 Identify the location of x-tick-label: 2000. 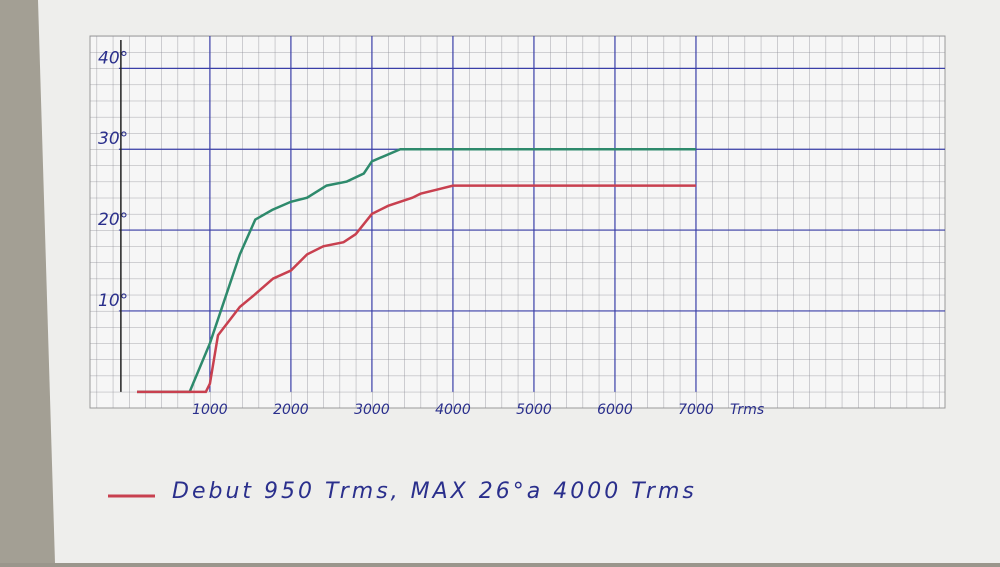
(291, 410).